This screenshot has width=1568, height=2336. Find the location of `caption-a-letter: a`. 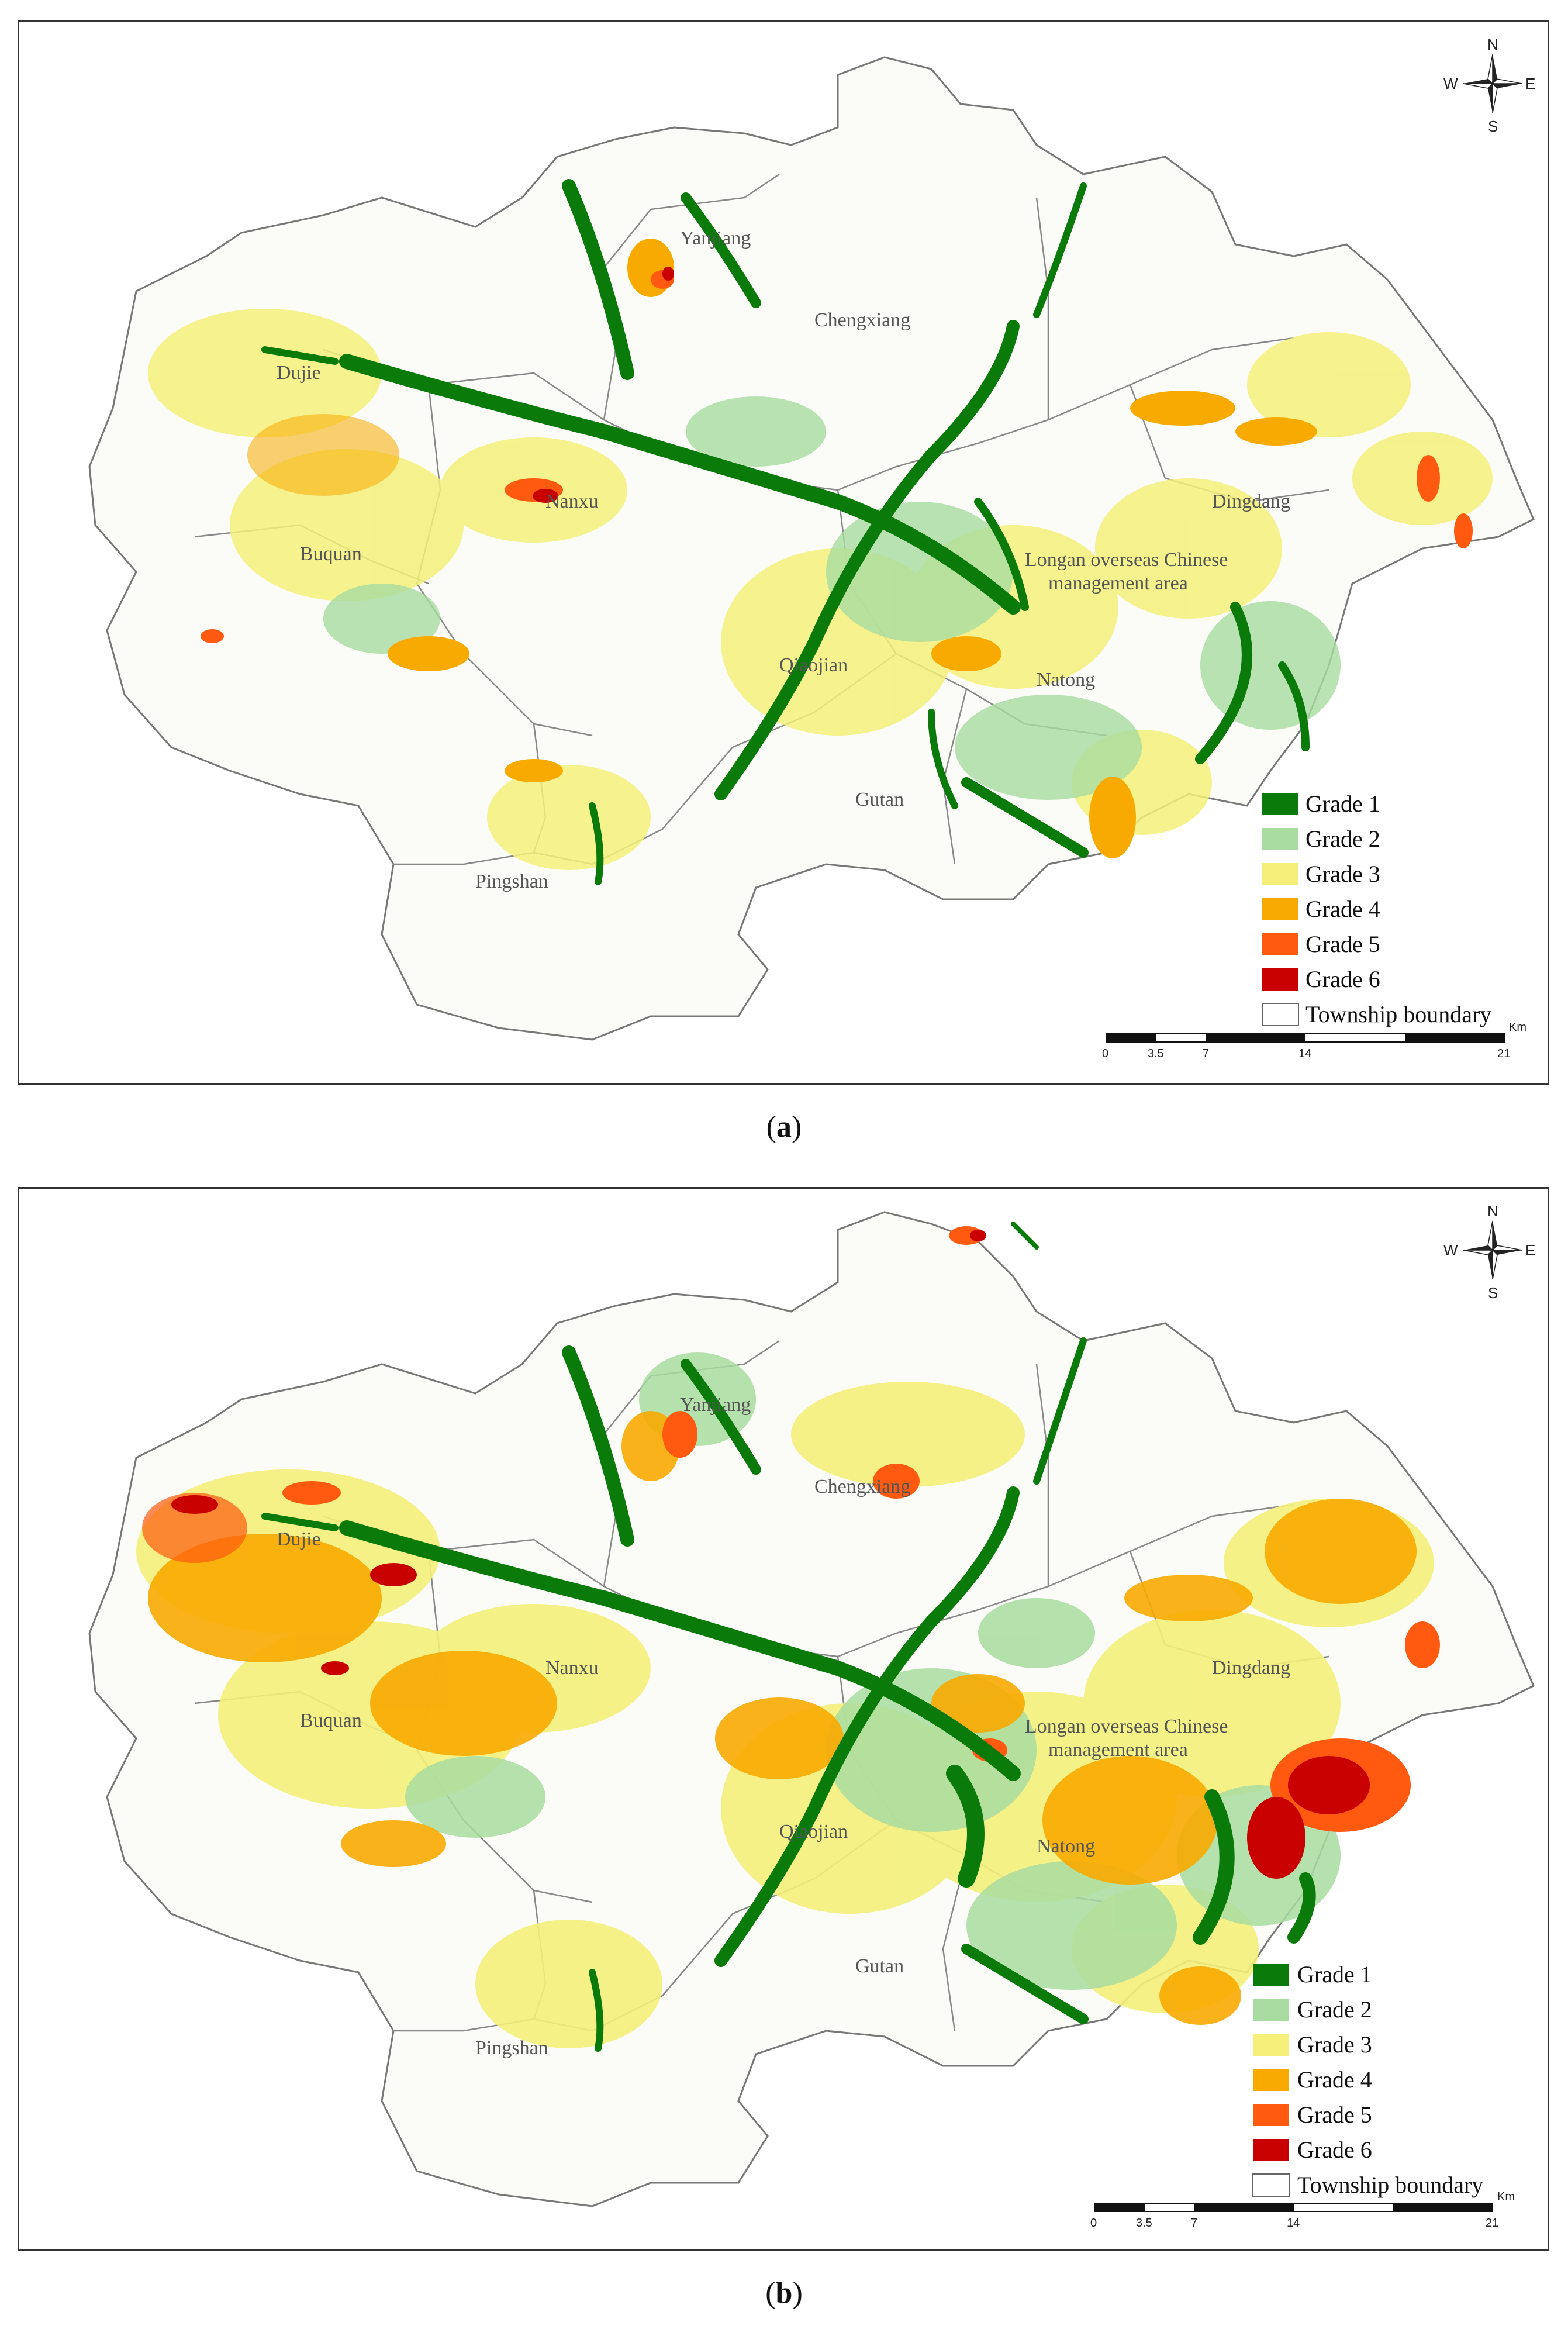

caption-a-letter: a is located at coordinates (784, 1127).